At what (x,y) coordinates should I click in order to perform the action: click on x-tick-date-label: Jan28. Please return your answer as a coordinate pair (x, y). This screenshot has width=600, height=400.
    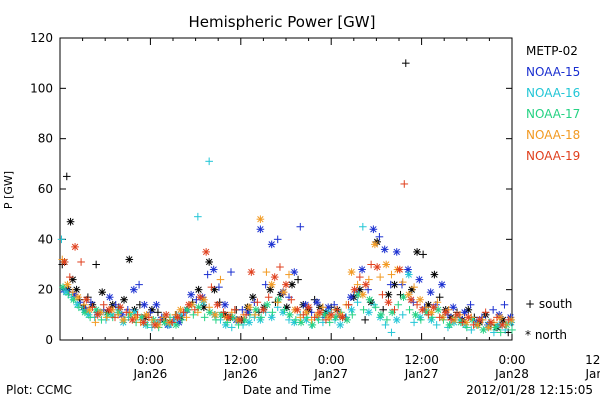
    Looking at the image, I should click on (592, 374).